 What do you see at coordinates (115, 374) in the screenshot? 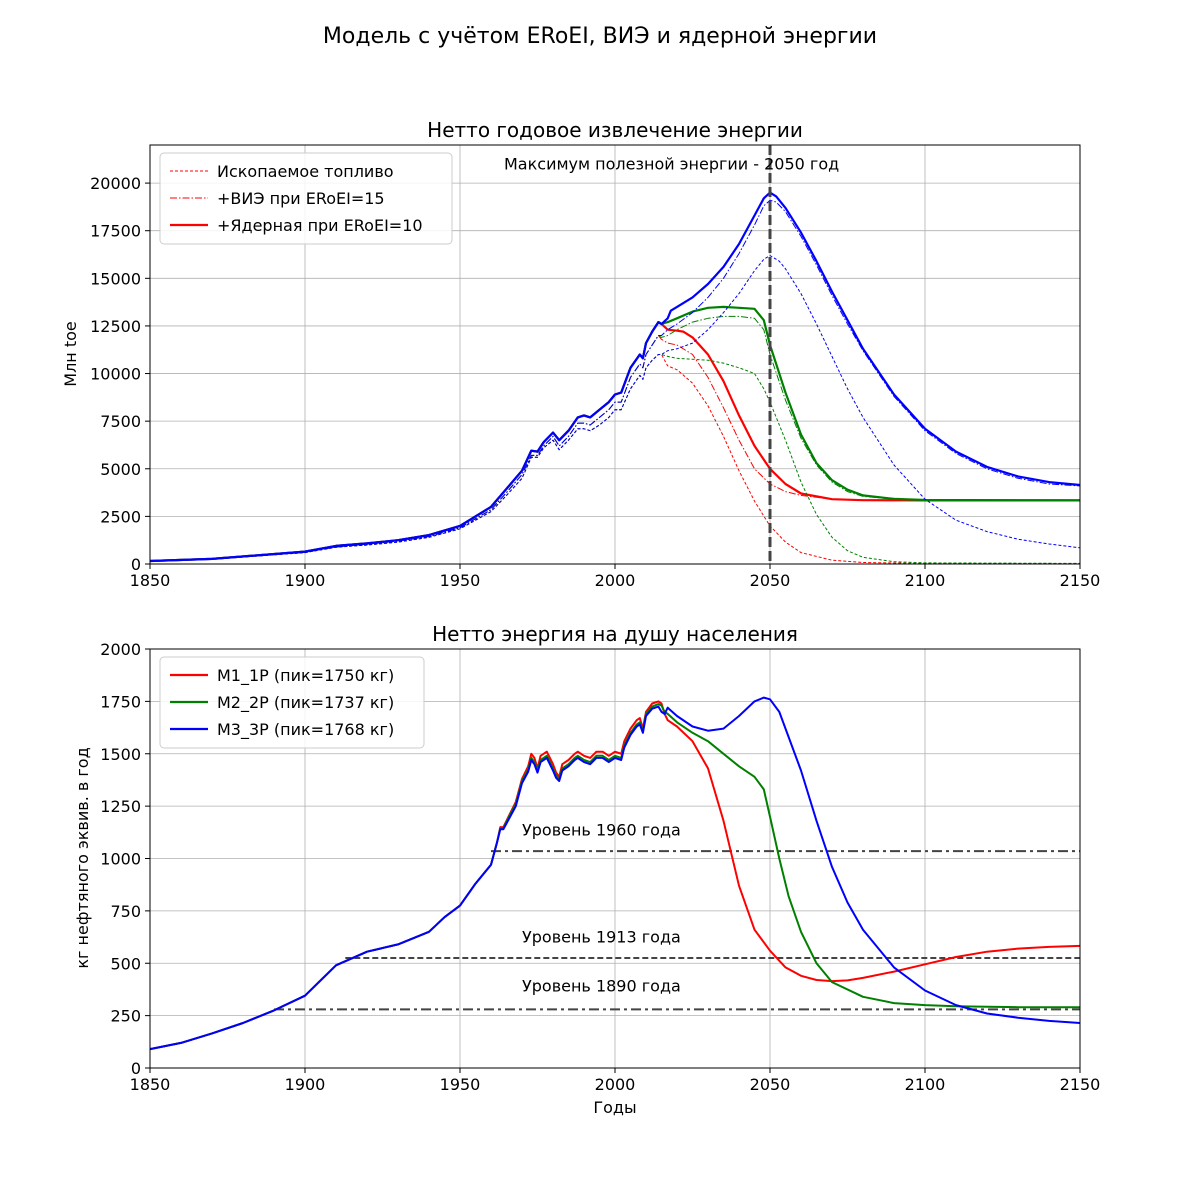
I see `y-tick-label: 10000` at bounding box center [115, 374].